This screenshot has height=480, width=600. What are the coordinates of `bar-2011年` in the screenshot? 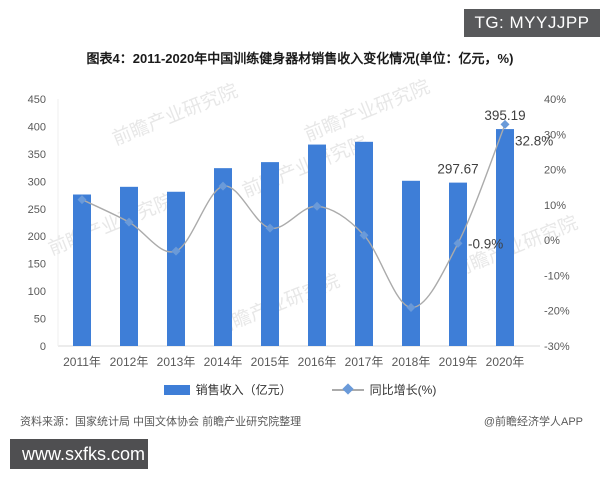 It's located at (82, 270).